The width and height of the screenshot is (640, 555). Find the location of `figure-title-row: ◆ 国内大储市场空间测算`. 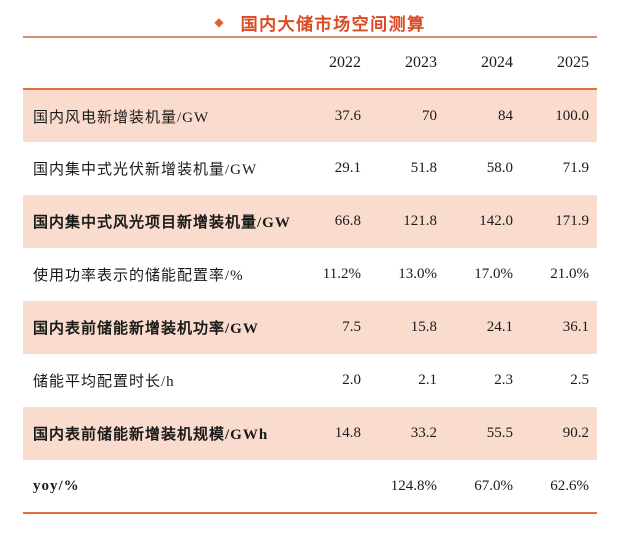

figure-title-row: ◆ 国内大储市场空间测算 is located at coordinates (320, 22).